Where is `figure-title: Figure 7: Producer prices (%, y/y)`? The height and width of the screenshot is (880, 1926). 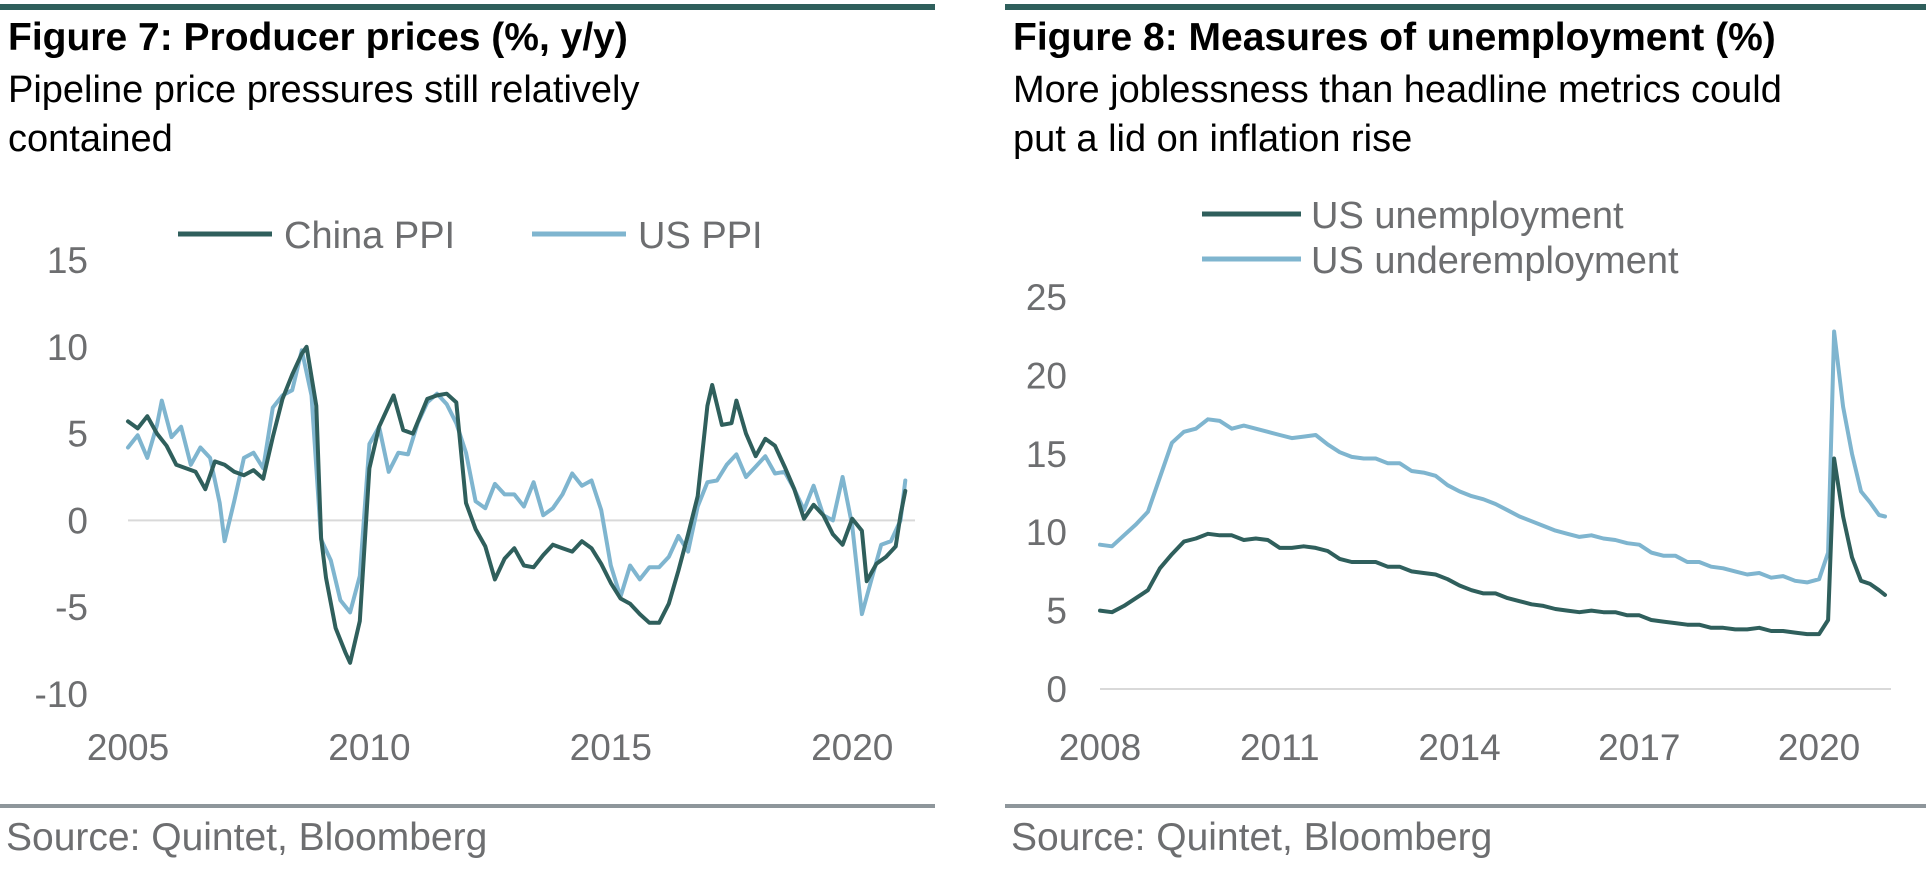
figure-title: Figure 7: Producer prices (%, y/y) is located at coordinates (318, 37).